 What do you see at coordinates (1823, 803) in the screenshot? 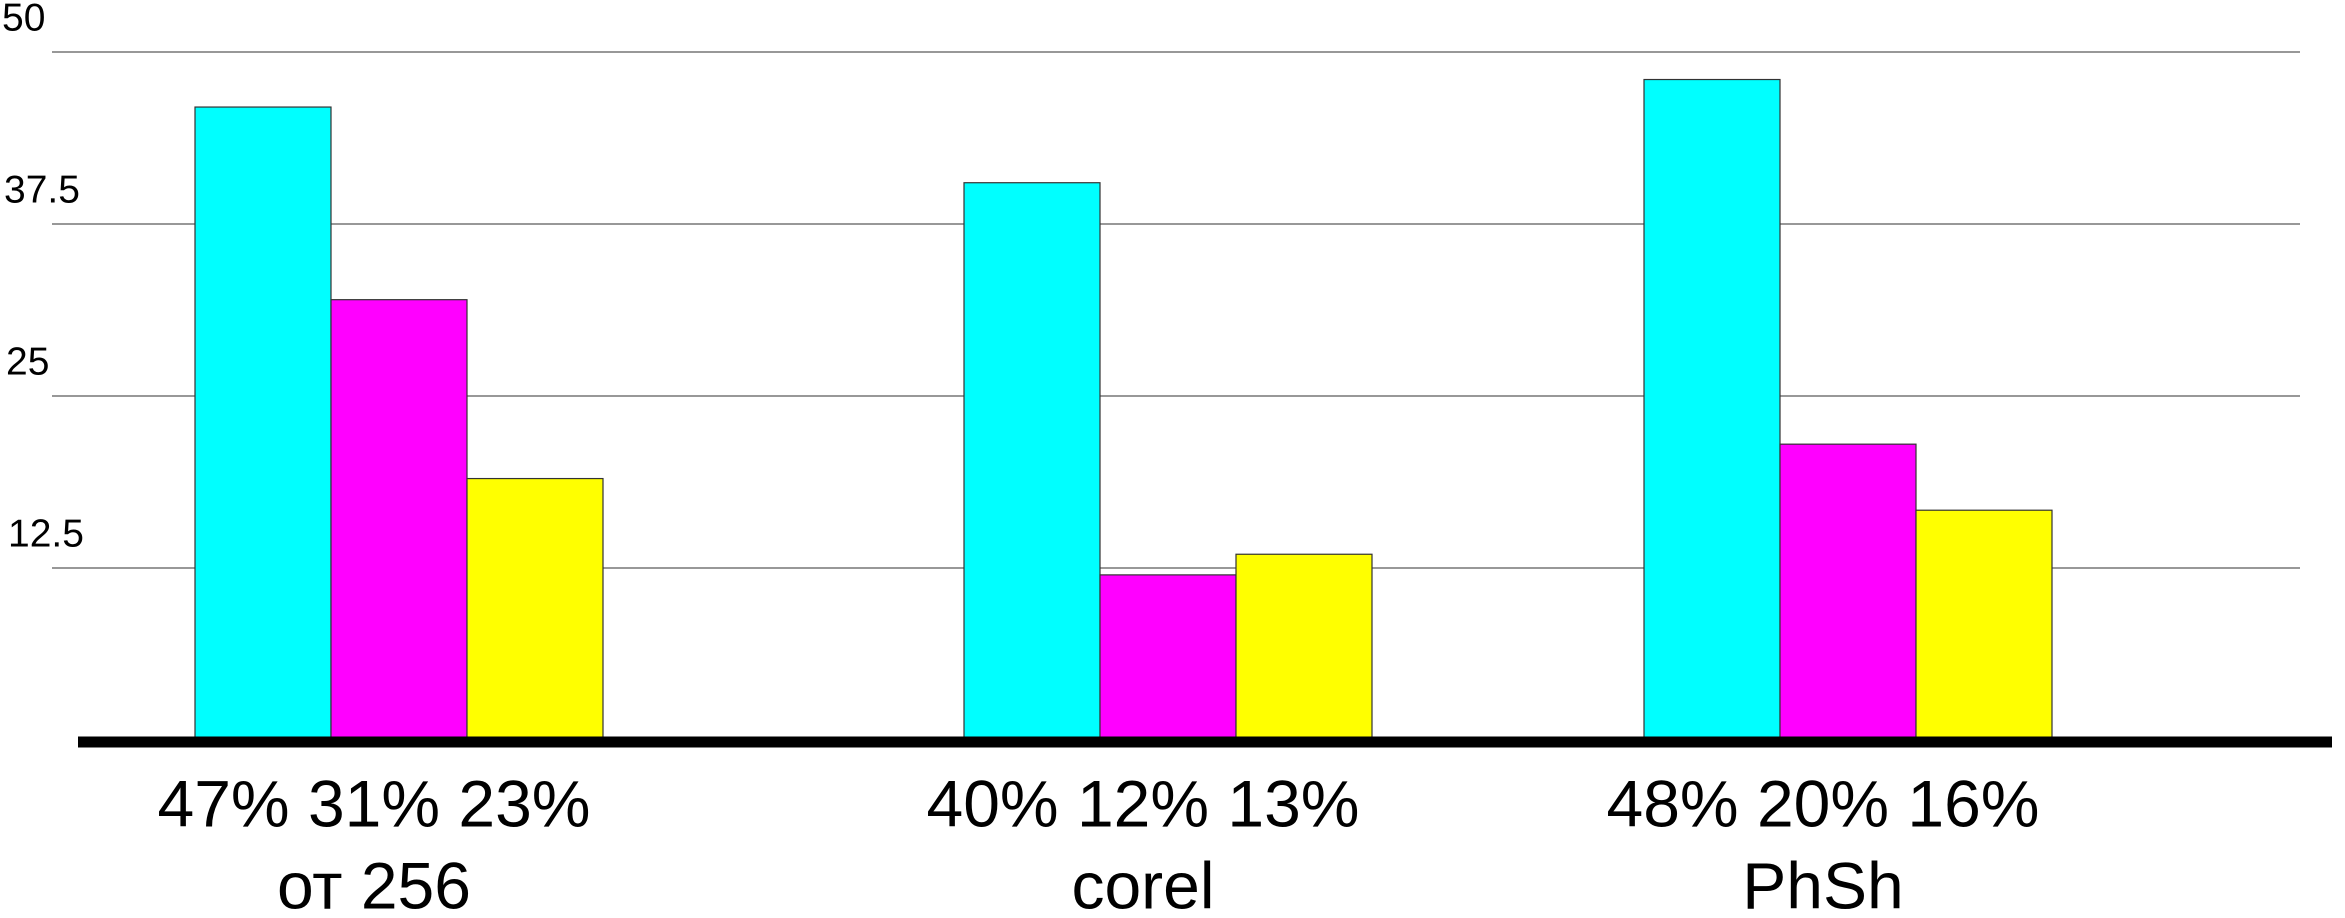
I see `x-tick-label: 48% 20% 16%` at bounding box center [1823, 803].